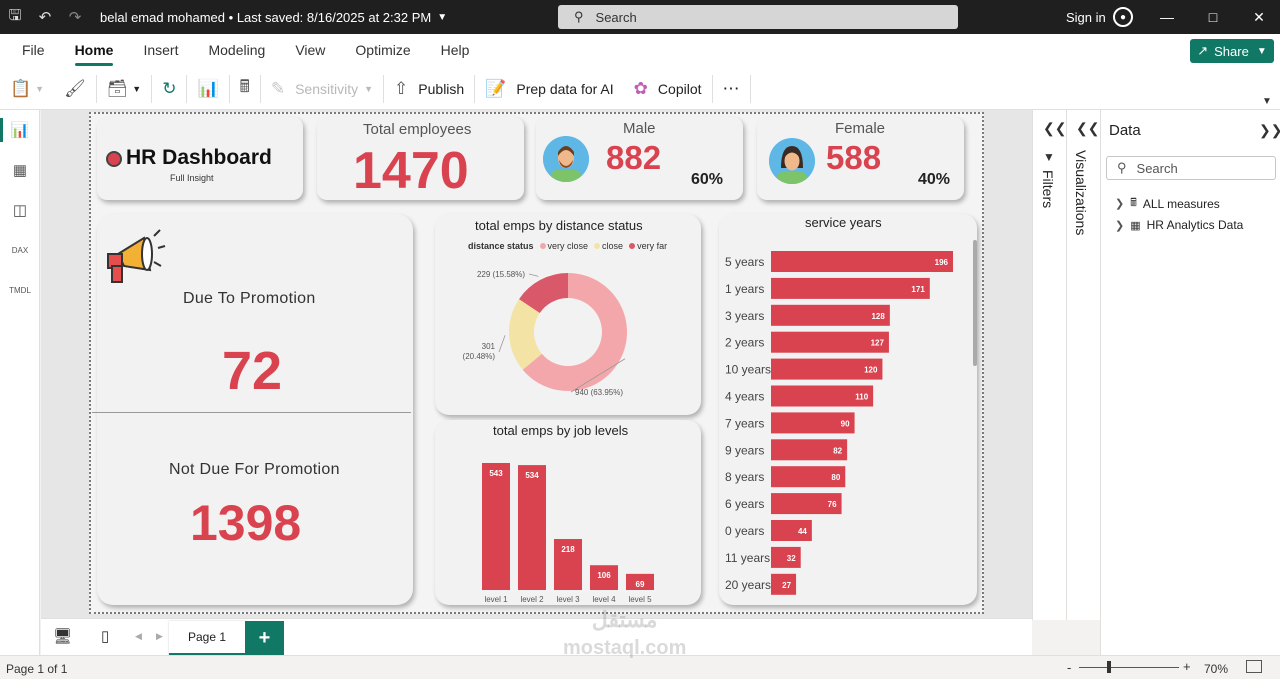 The height and width of the screenshot is (679, 1280). Describe the element at coordinates (632, 246) in the screenshot. I see `legend-dot` at that location.